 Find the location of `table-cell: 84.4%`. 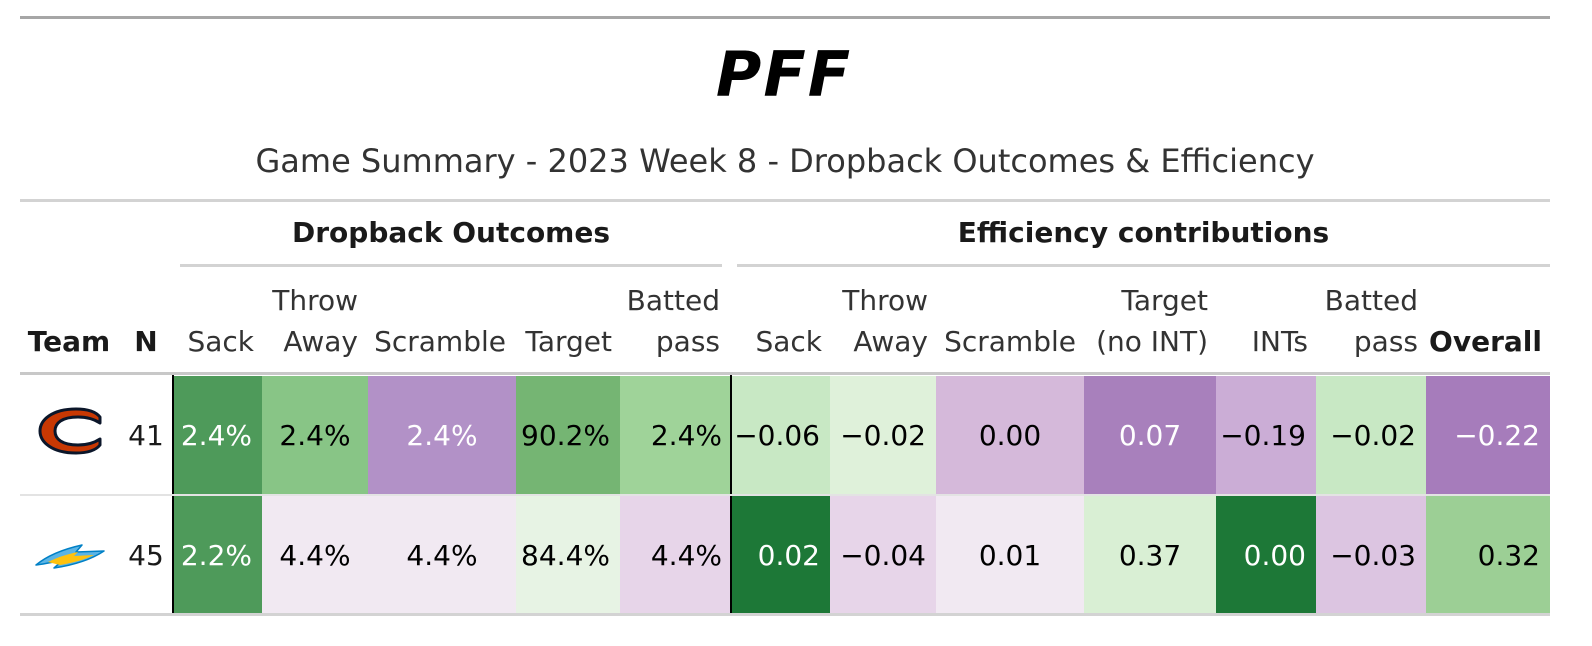

table-cell: 84.4% is located at coordinates (568, 555).